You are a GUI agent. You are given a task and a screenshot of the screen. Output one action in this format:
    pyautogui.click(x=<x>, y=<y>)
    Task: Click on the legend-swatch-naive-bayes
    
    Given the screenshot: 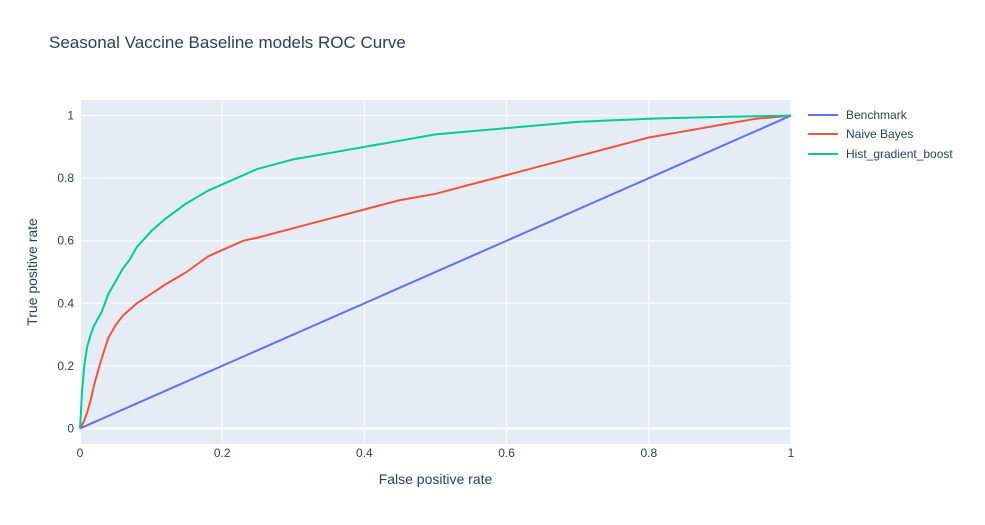 What is the action you would take?
    pyautogui.click(x=823, y=134)
    